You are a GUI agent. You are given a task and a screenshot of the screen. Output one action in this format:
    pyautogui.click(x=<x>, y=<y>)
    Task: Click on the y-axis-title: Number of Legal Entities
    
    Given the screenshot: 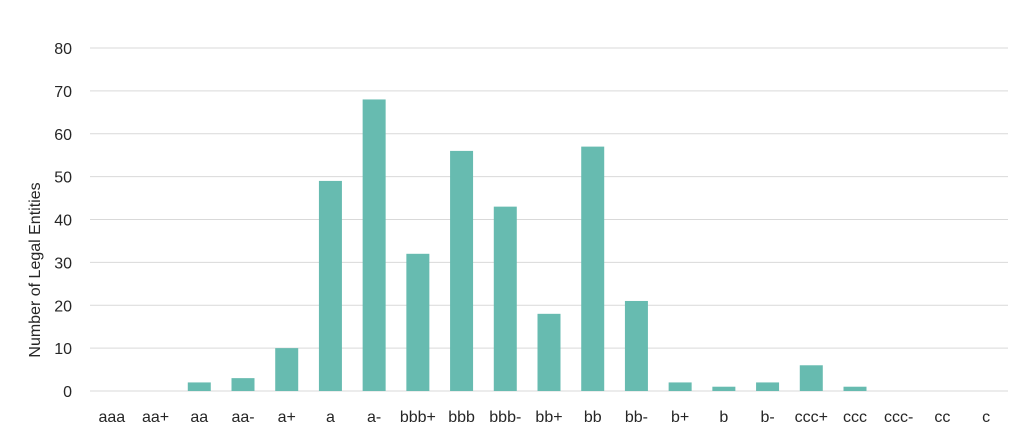 What is the action you would take?
    pyautogui.click(x=35, y=269)
    